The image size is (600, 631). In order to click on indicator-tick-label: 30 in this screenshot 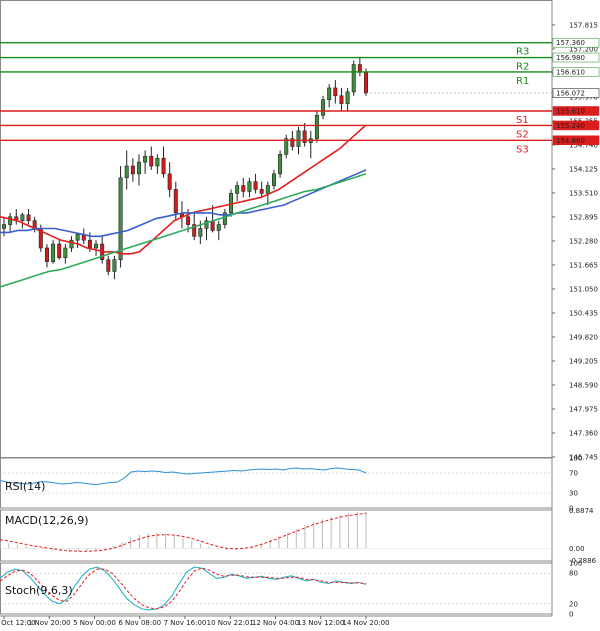, I will do `click(573, 494)`.